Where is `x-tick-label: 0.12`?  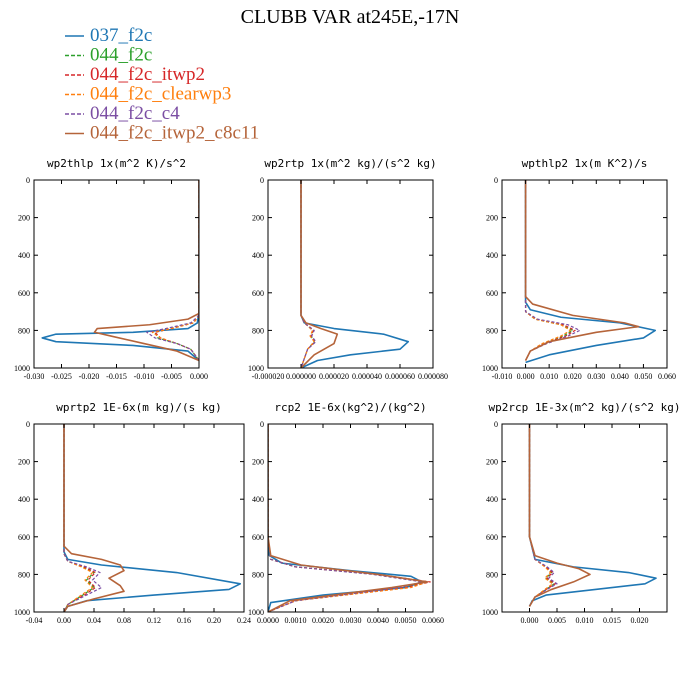
x-tick-label: 0.12 is located at coordinates (154, 620).